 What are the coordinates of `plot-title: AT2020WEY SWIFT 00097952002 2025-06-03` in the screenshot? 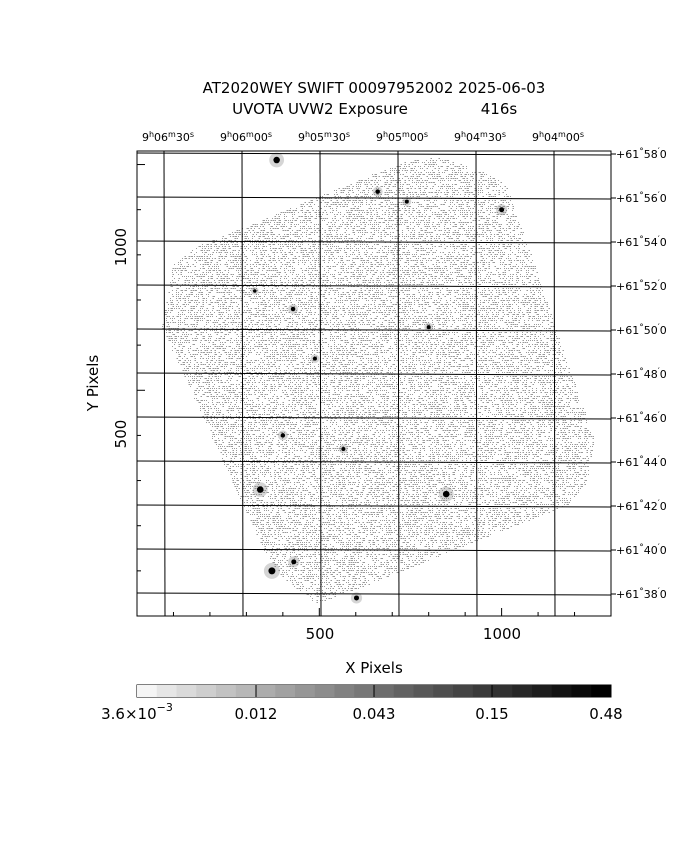 It's located at (374, 88).